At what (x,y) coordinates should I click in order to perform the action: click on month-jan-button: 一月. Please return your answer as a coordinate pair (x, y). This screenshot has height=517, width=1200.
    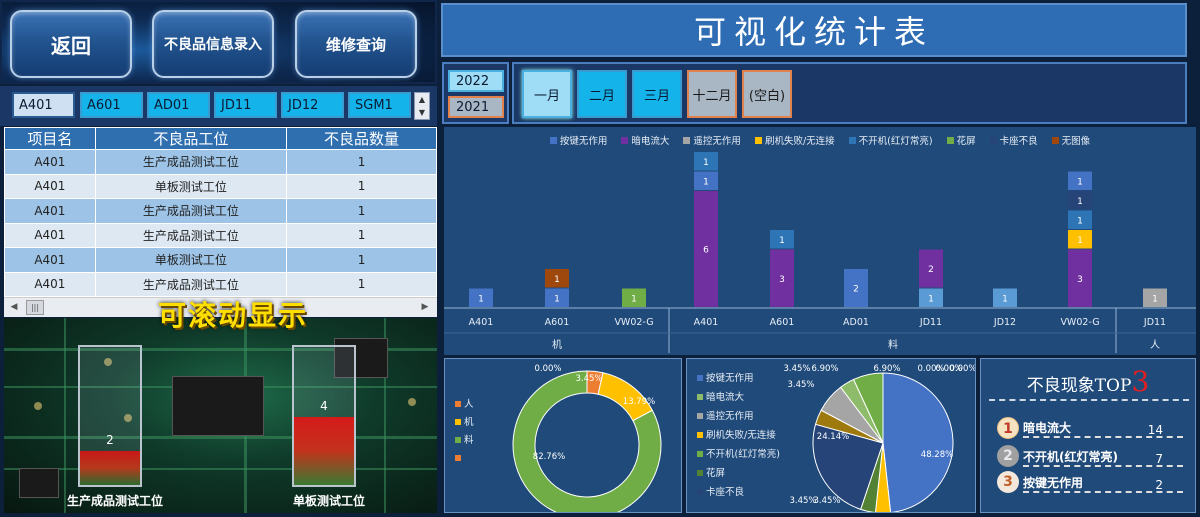
    Looking at the image, I should click on (547, 94).